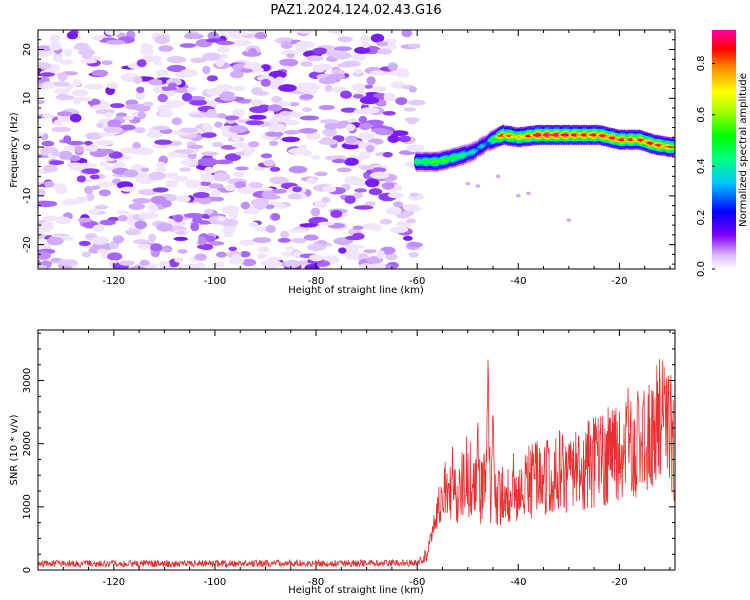  I want to click on spectrogram-xtick-label: -120, so click(113, 281).